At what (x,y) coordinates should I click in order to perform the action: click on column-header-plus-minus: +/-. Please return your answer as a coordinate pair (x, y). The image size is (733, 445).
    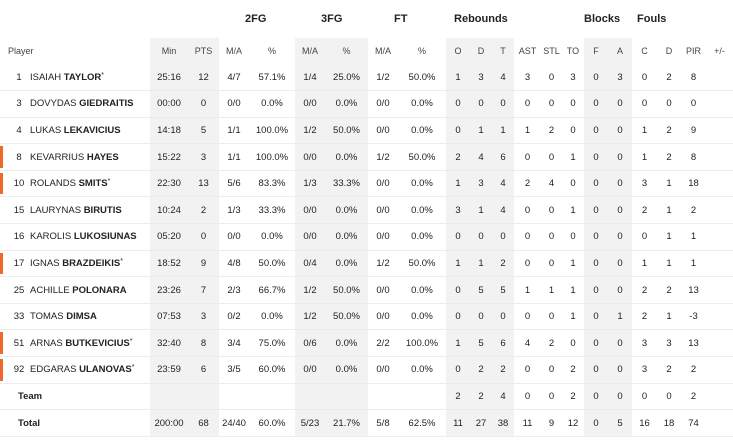
    Looking at the image, I should click on (719, 51).